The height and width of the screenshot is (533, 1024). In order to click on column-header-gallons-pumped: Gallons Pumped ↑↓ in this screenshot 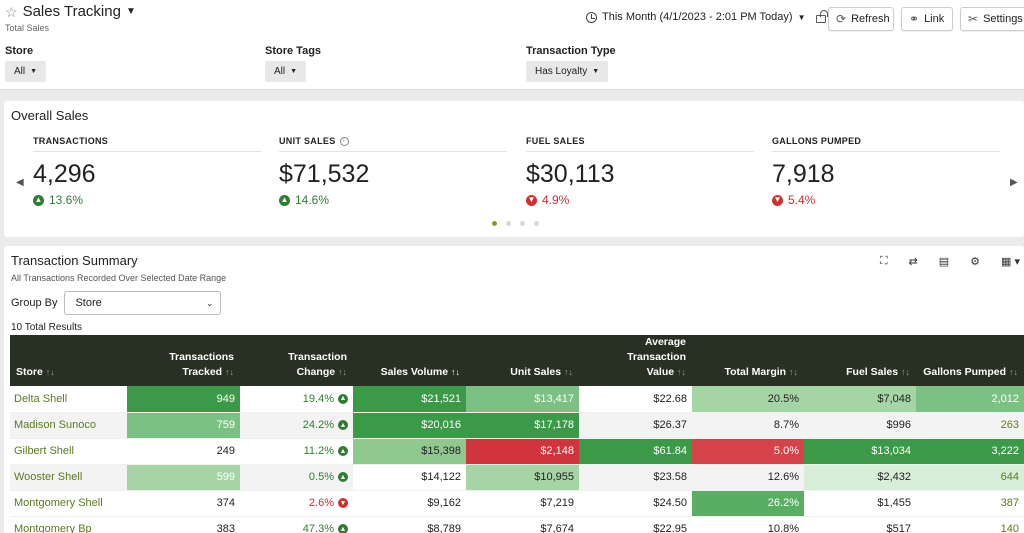, I will do `click(970, 360)`.